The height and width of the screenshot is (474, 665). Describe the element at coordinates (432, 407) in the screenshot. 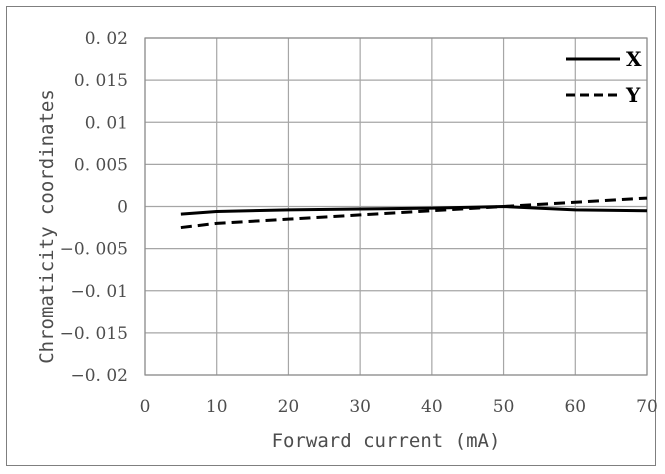

I see `x-tick-label: 40` at that location.